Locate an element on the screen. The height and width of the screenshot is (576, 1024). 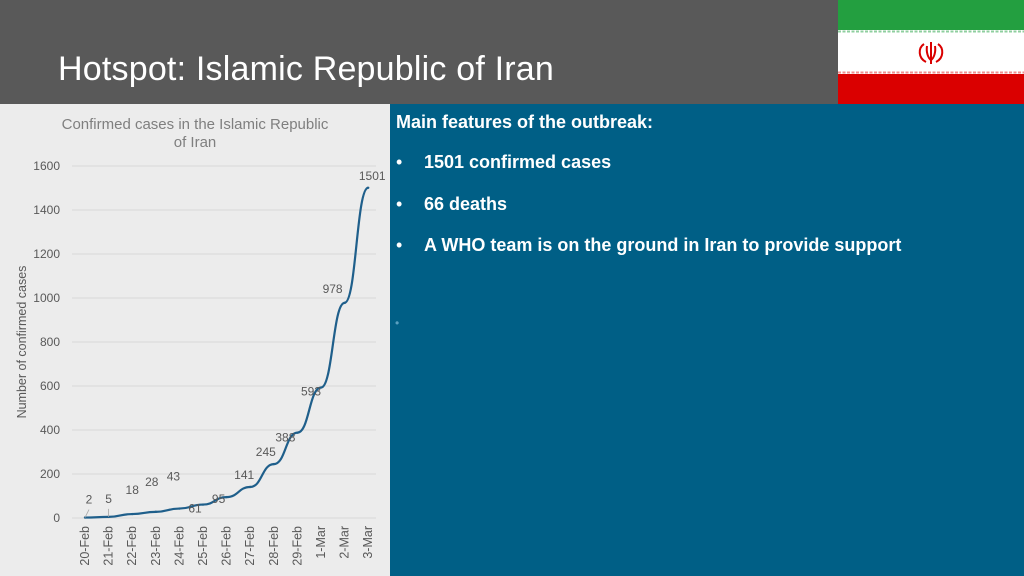
x-tick-label: 21-Feb is located at coordinates (109, 546).